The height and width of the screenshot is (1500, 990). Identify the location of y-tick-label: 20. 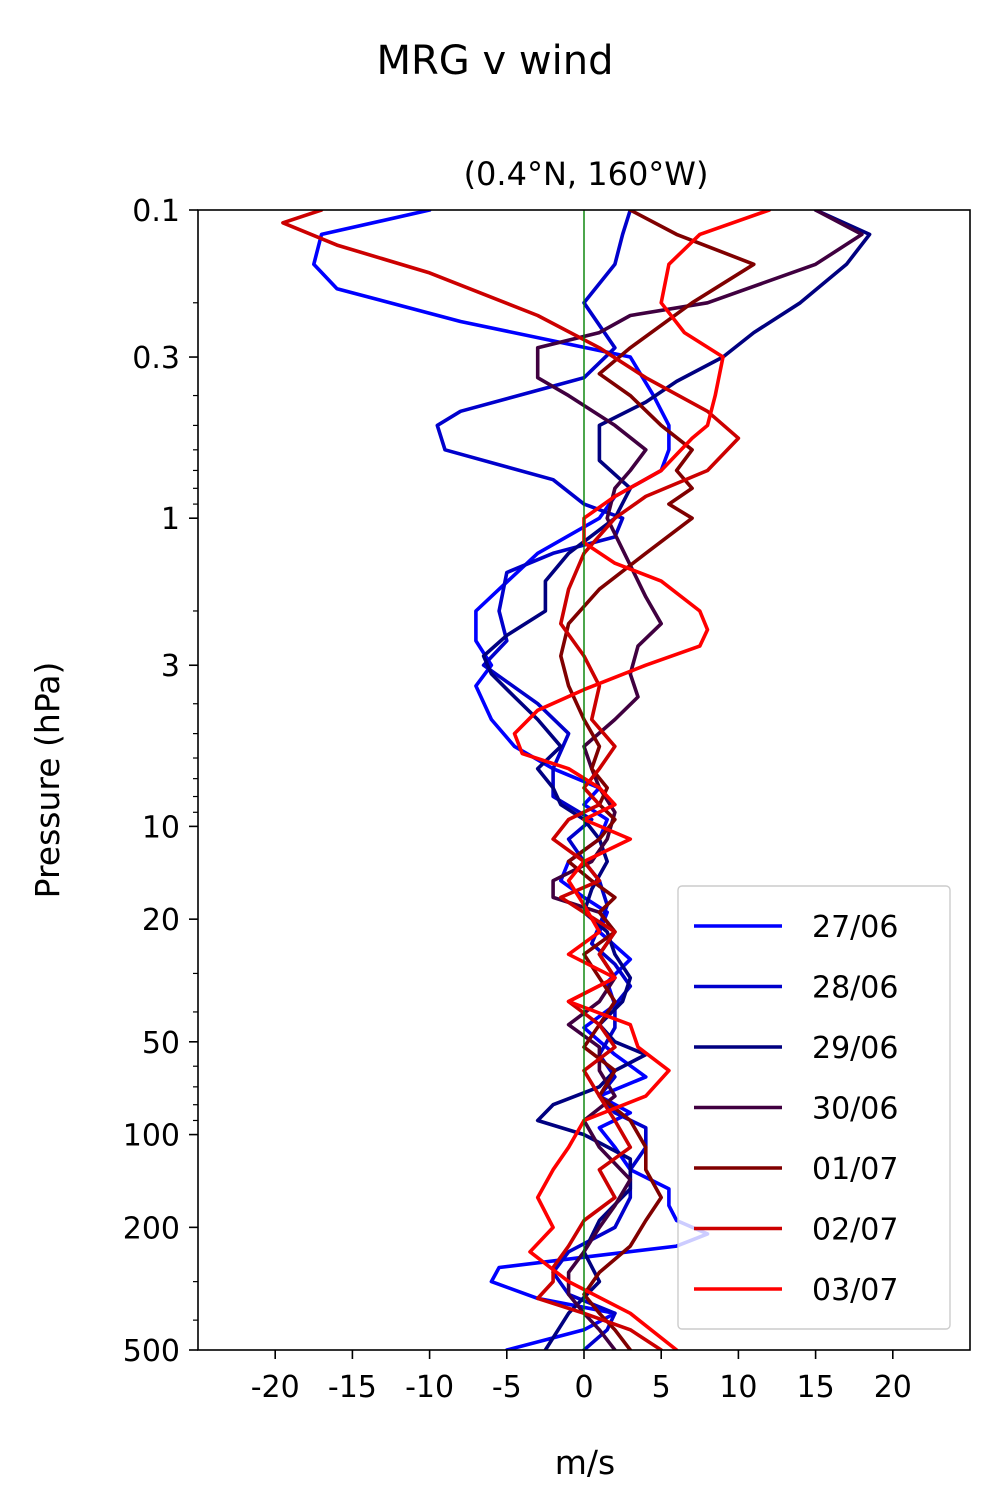
(161, 920).